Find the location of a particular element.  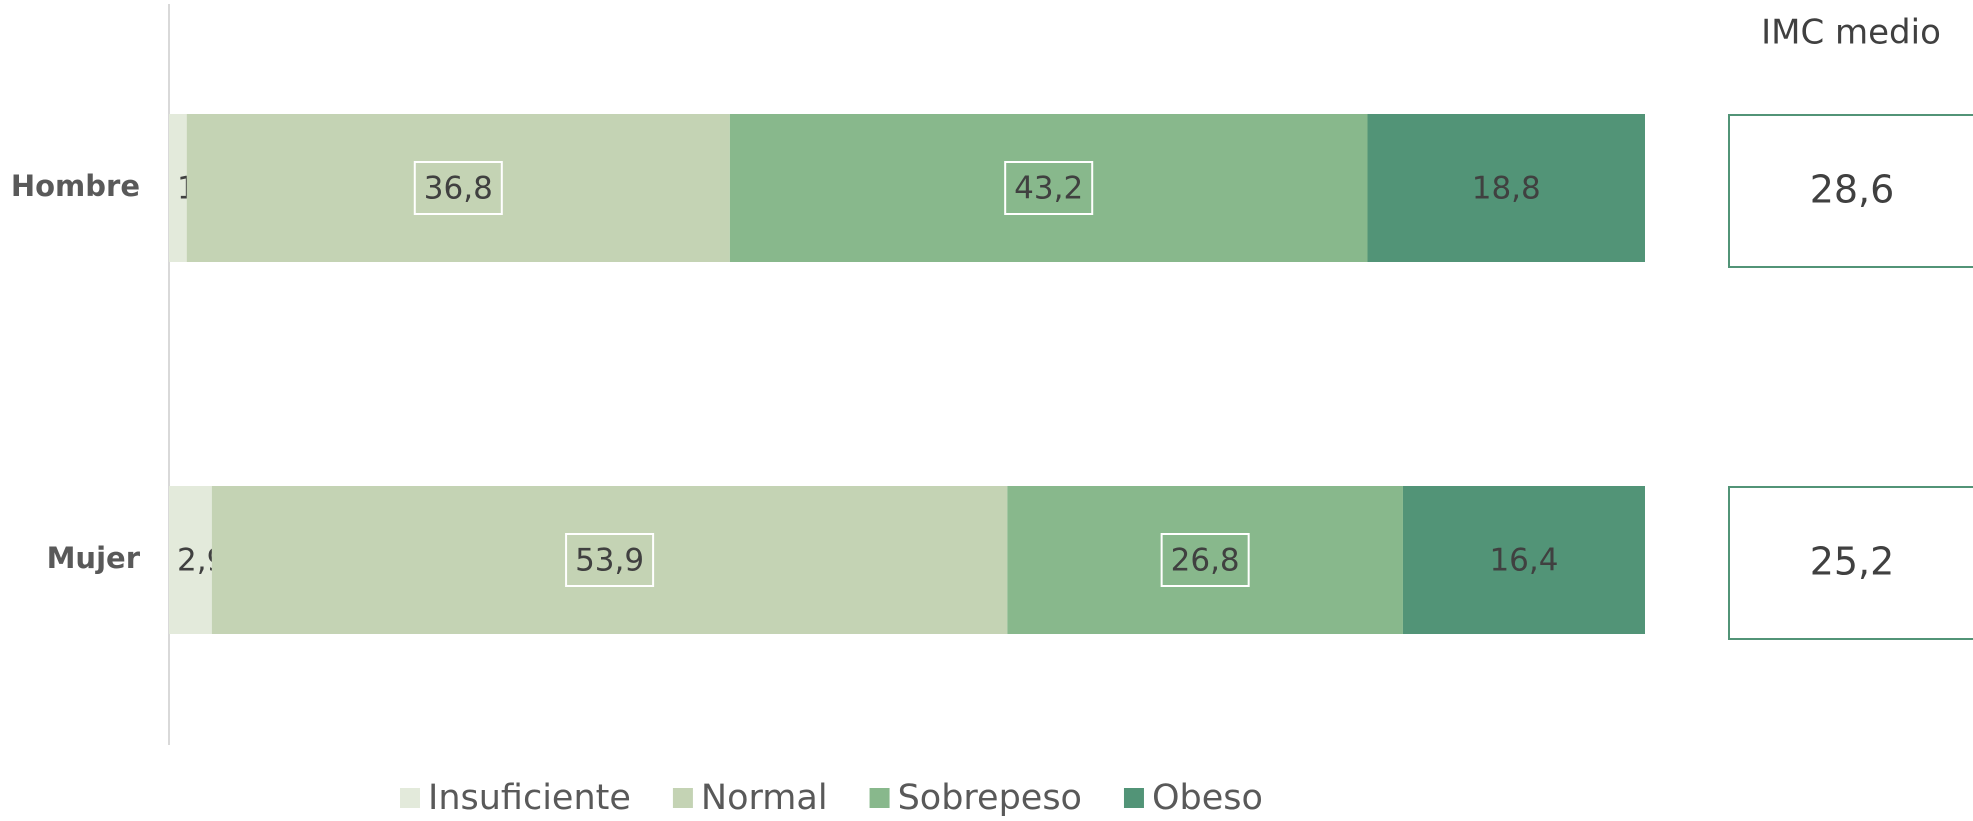

data-label: 43,2 is located at coordinates (1048, 189).